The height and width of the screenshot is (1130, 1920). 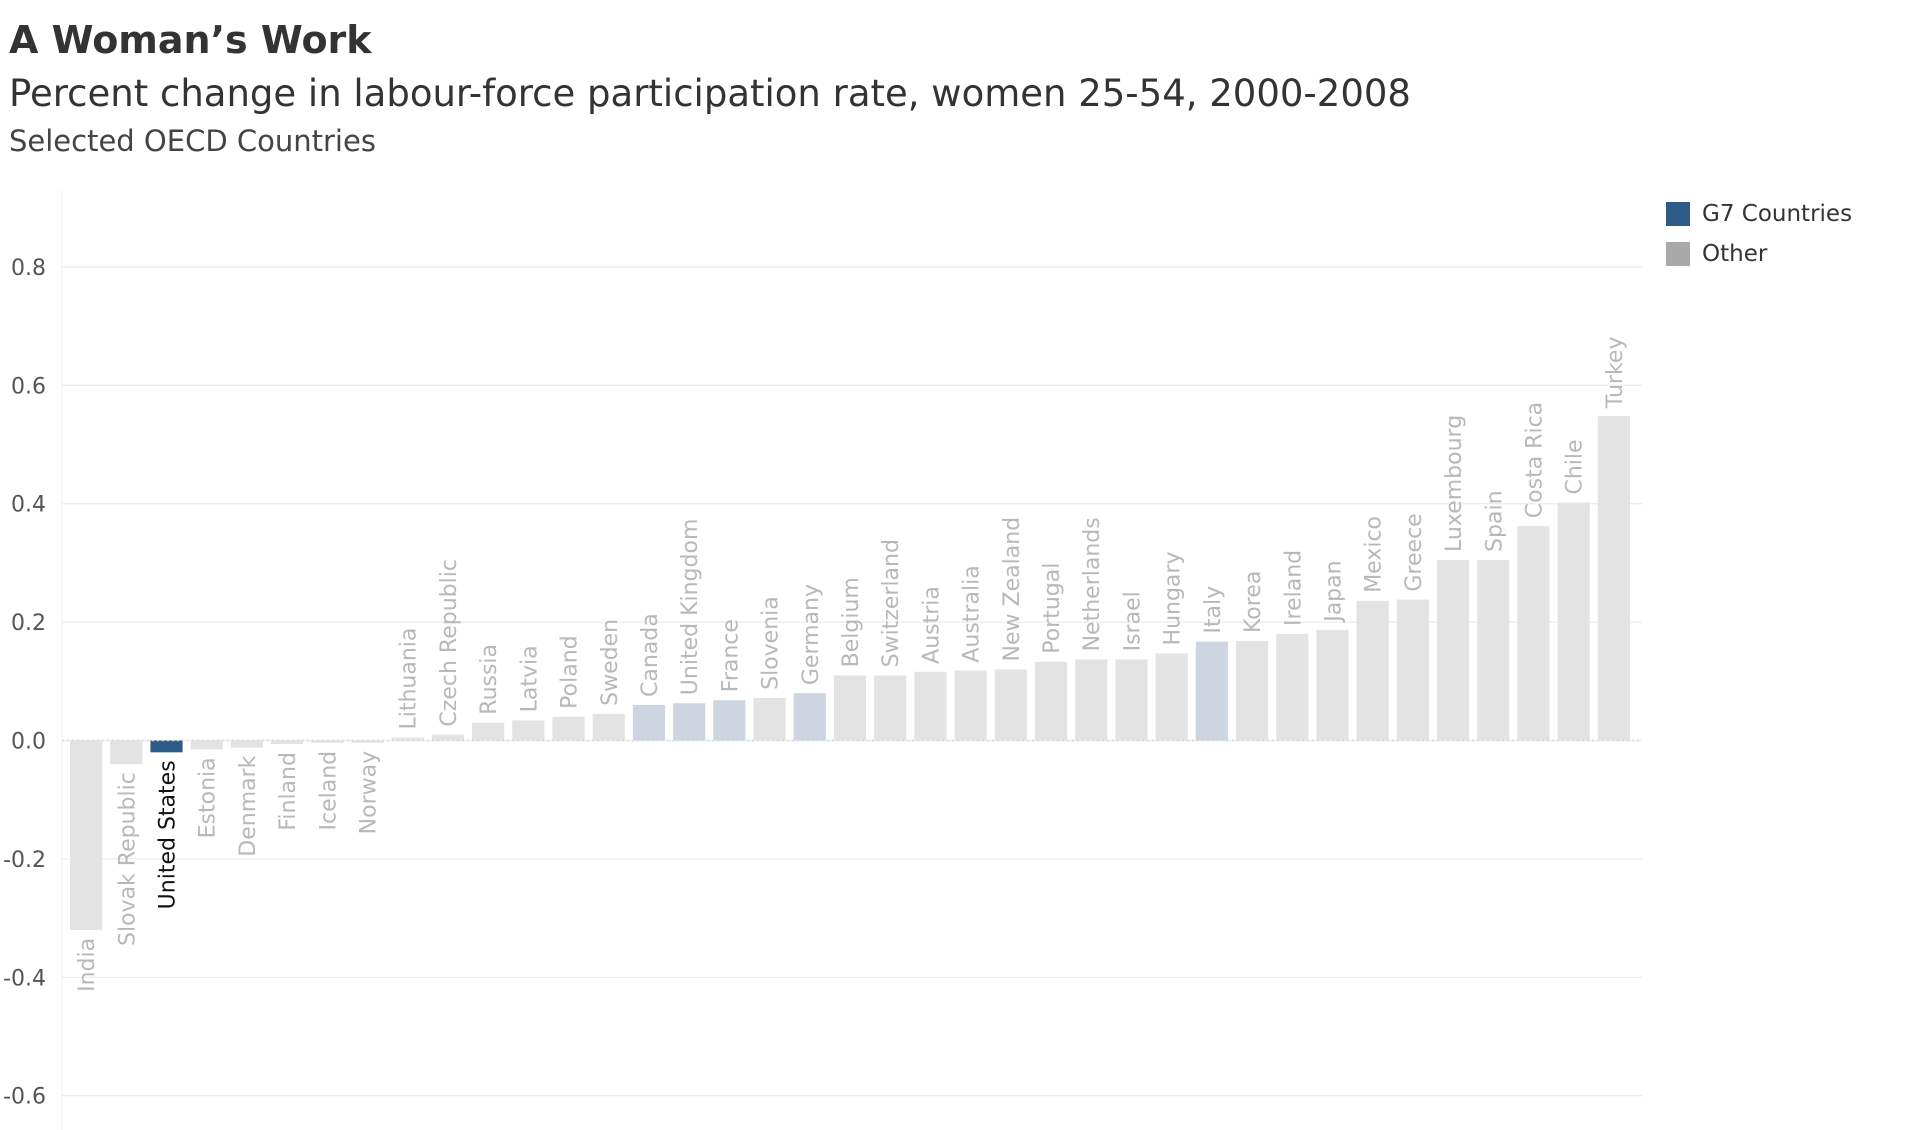 What do you see at coordinates (1131, 700) in the screenshot?
I see `bar-israel` at bounding box center [1131, 700].